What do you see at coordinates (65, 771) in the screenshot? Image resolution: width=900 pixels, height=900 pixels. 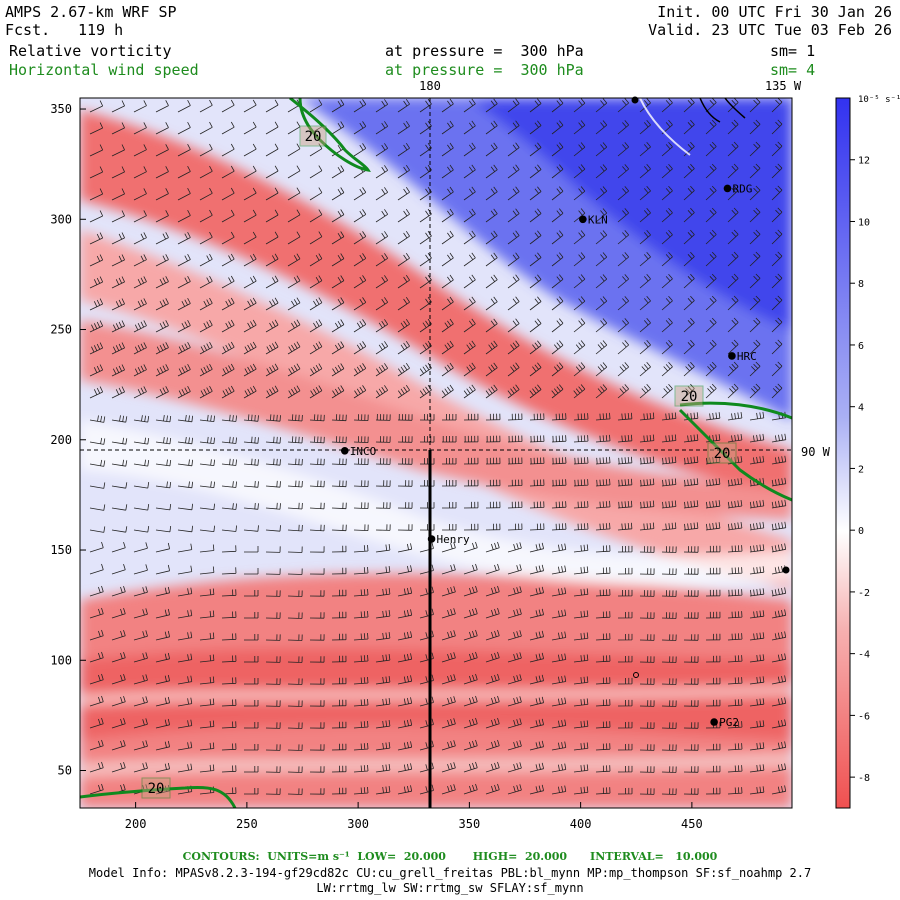 I see `y-tick-label: 50` at bounding box center [65, 771].